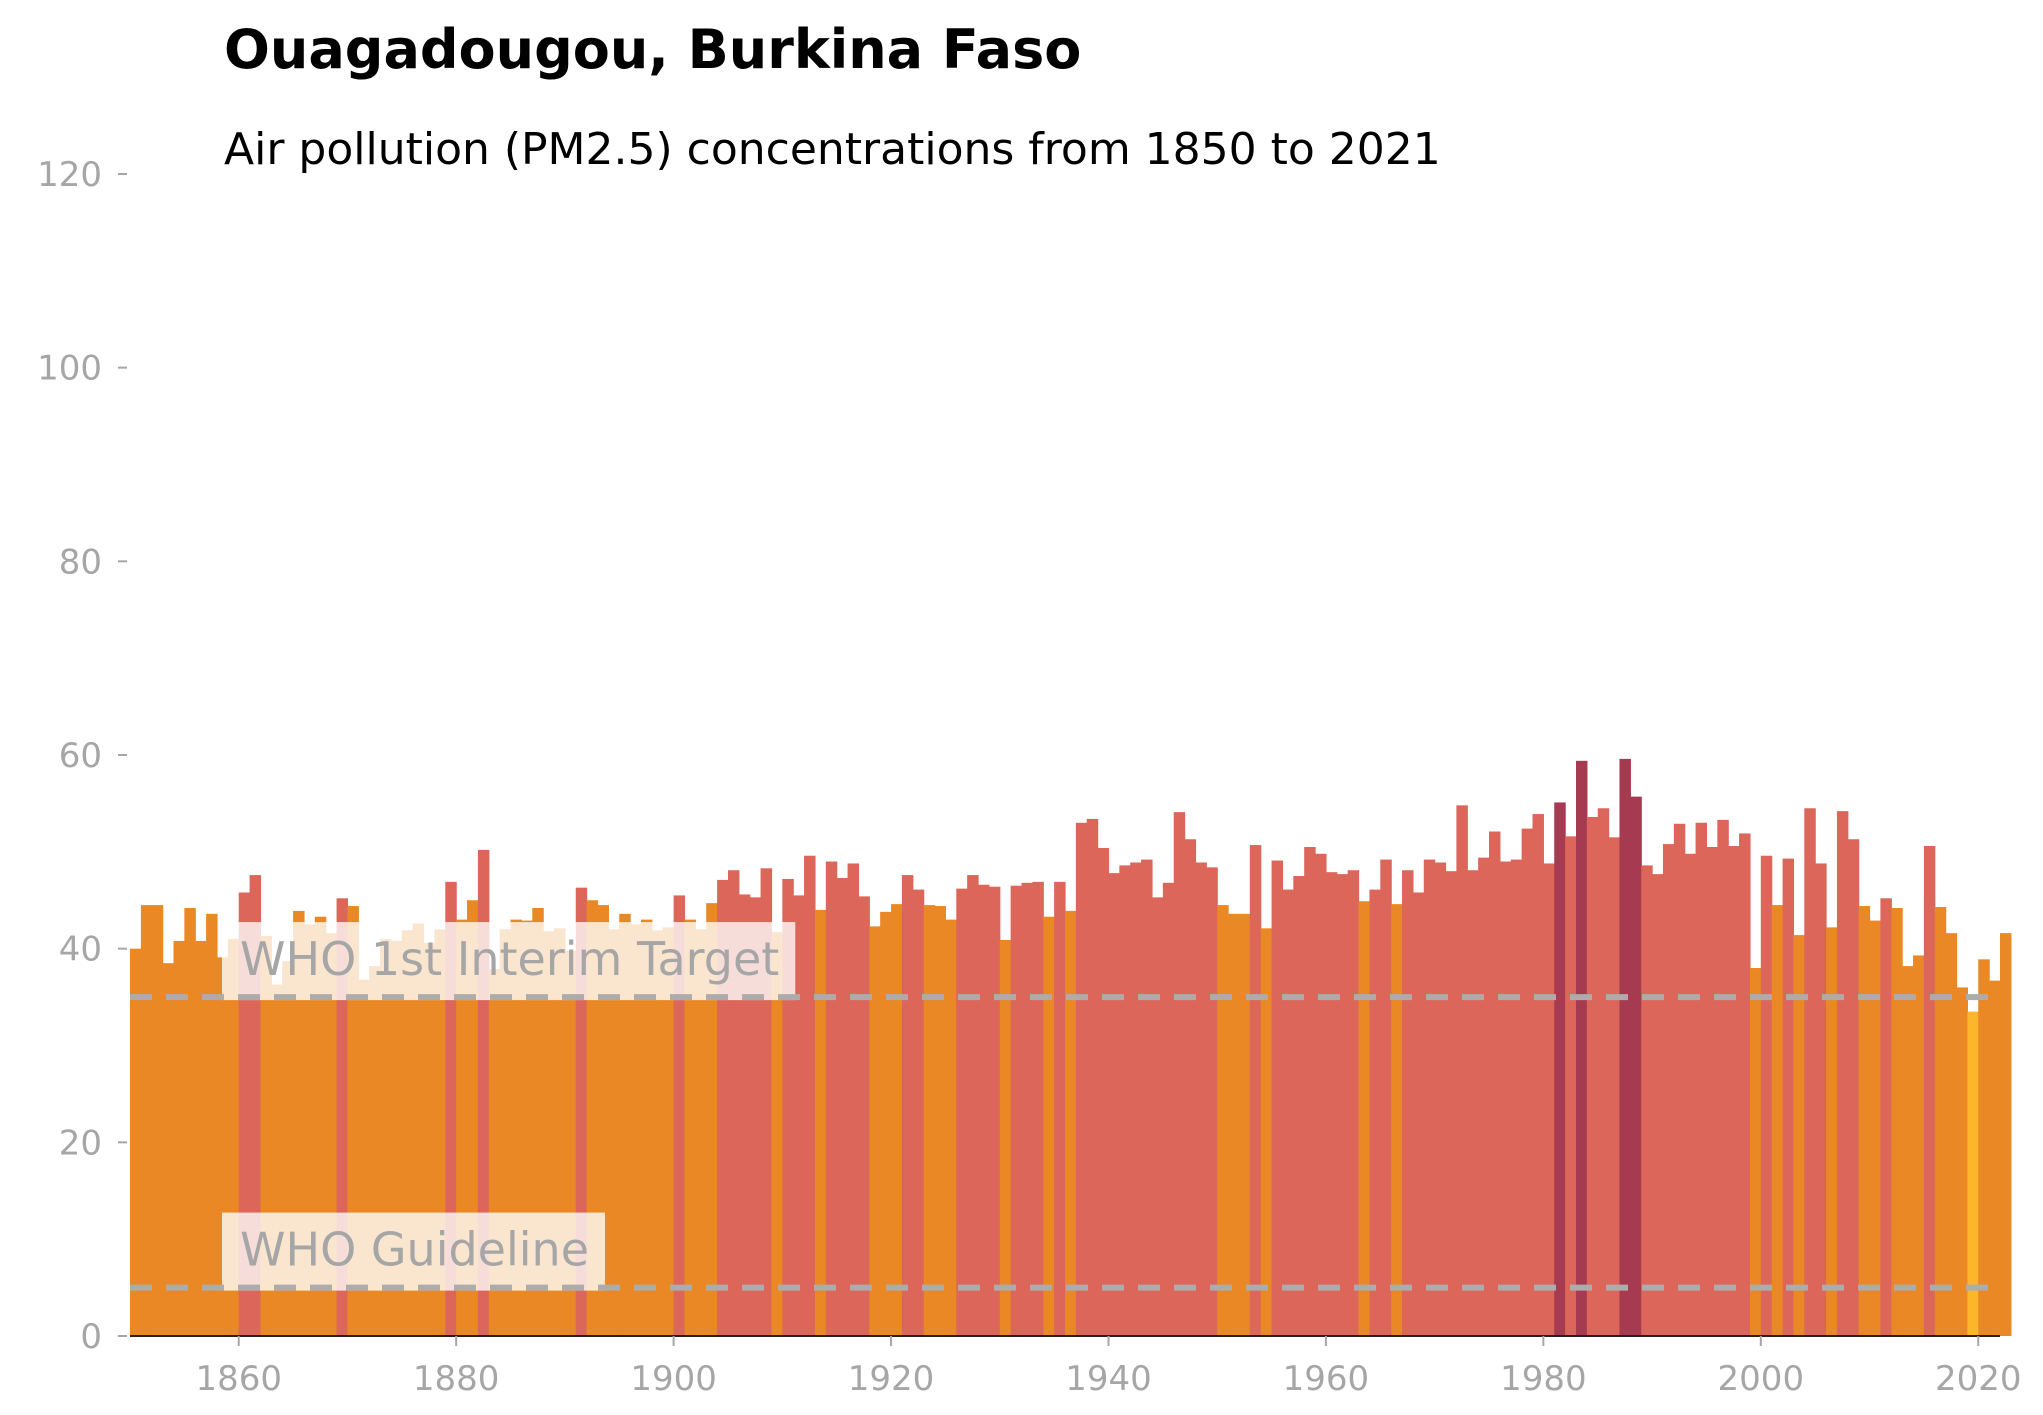  I want to click on bar-1972, so click(1462, 1070).